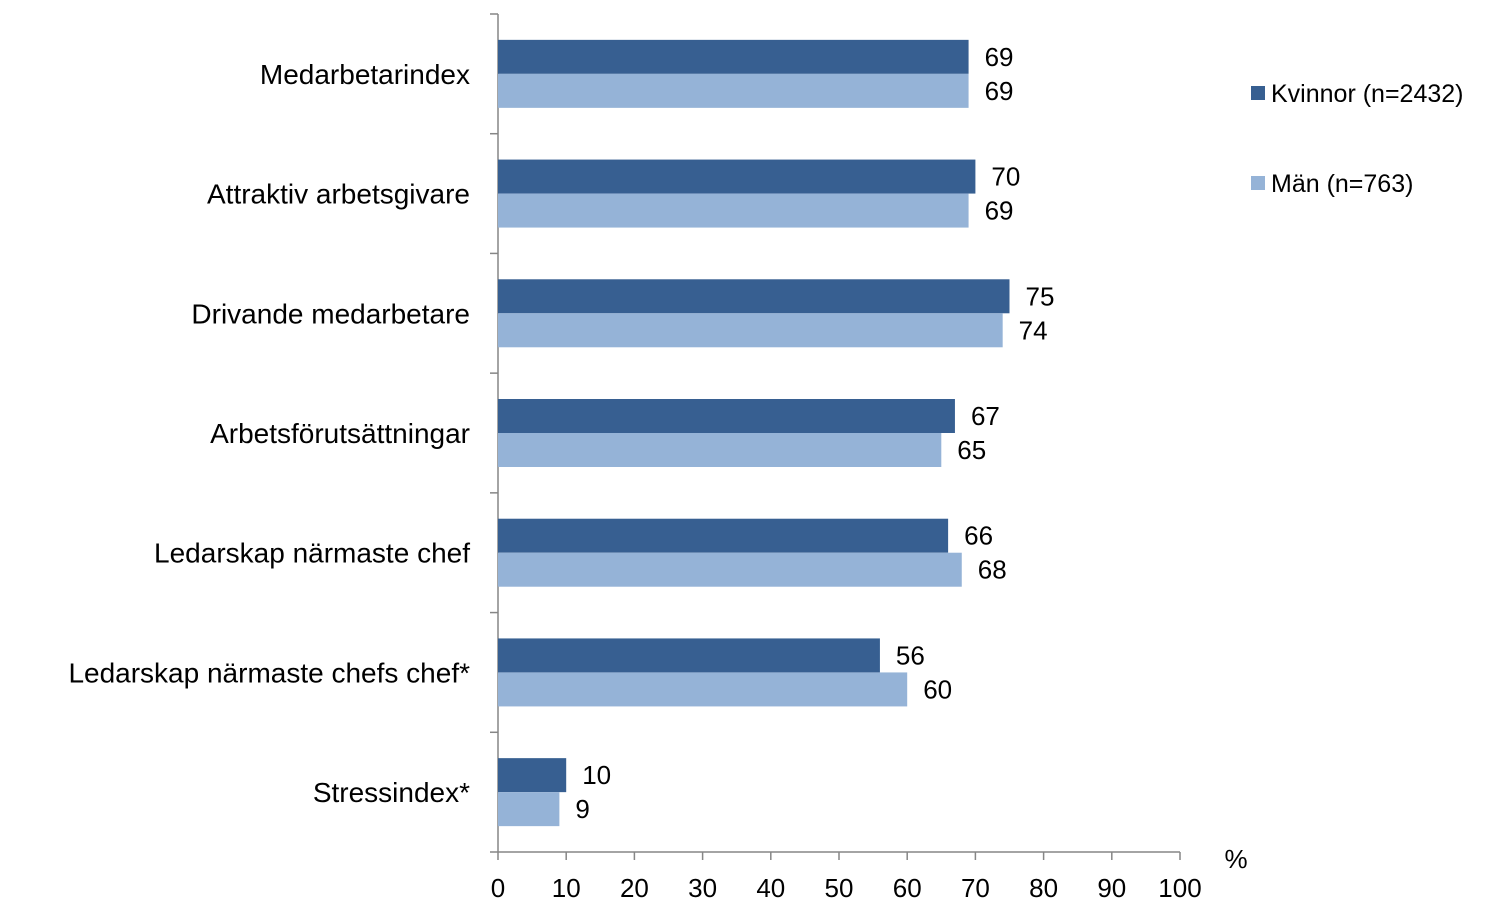 The image size is (1501, 900). What do you see at coordinates (689, 655) in the screenshot?
I see `bar-kvinnor-n-2432-ledarskap-narmaste-chefs-chef` at bounding box center [689, 655].